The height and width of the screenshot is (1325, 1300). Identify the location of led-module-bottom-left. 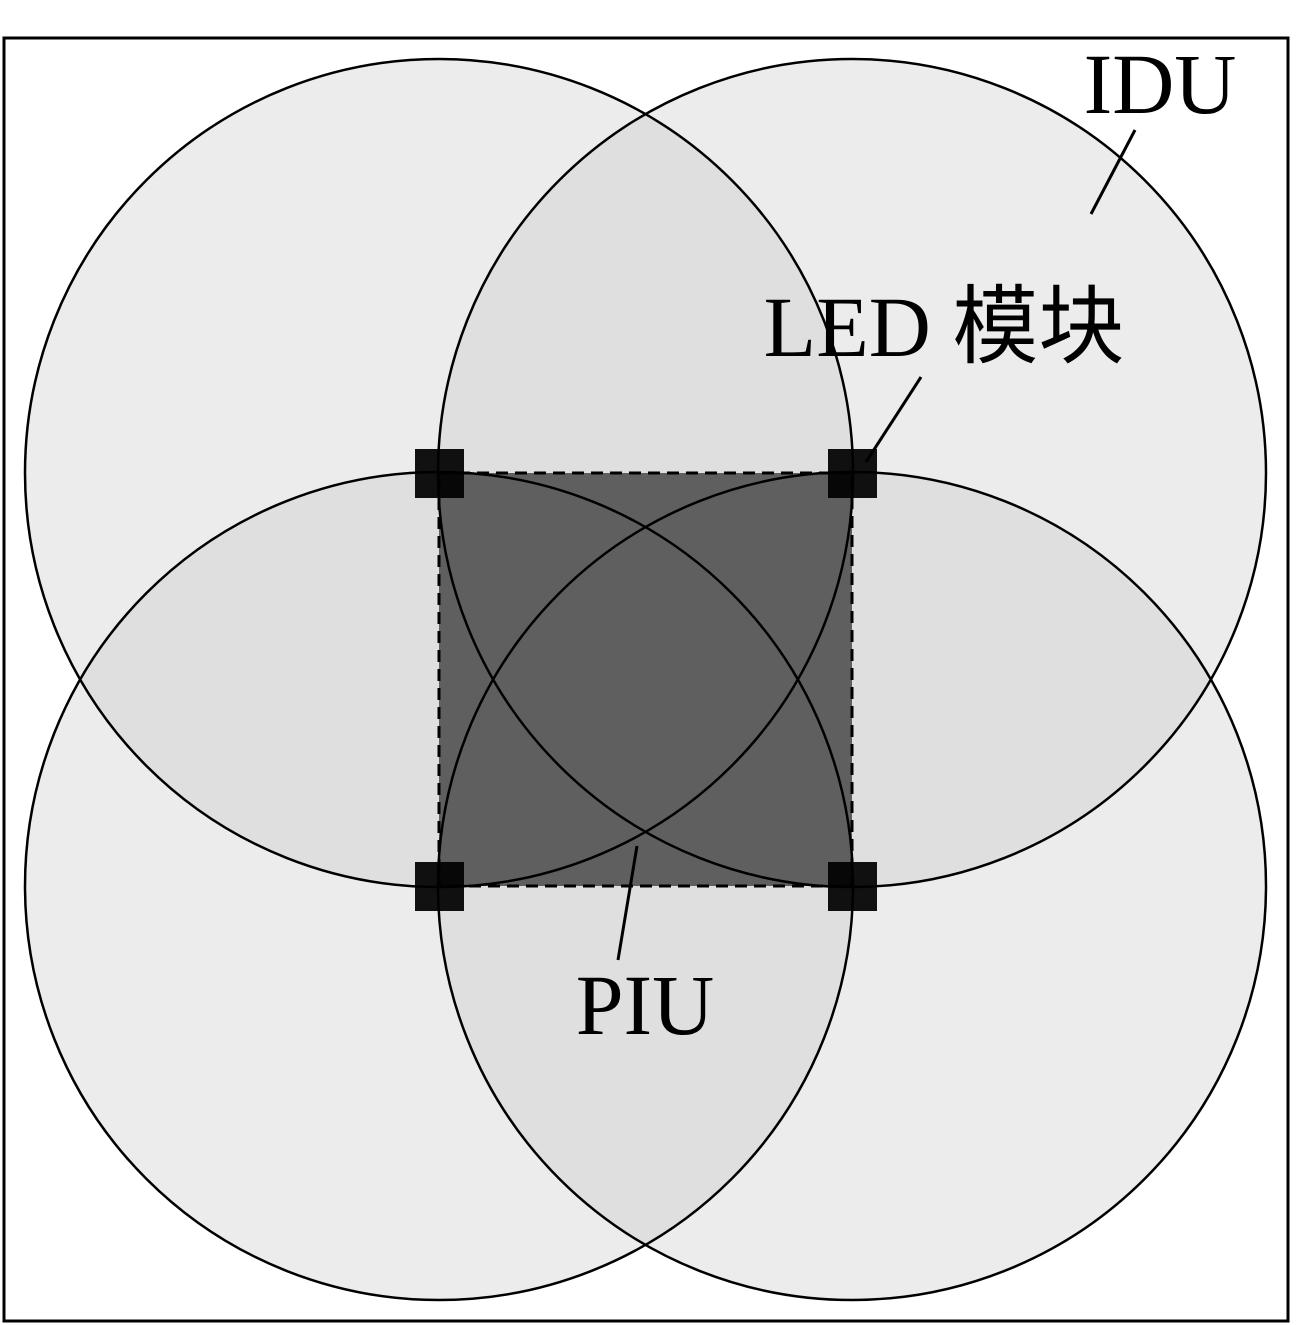
(439, 886).